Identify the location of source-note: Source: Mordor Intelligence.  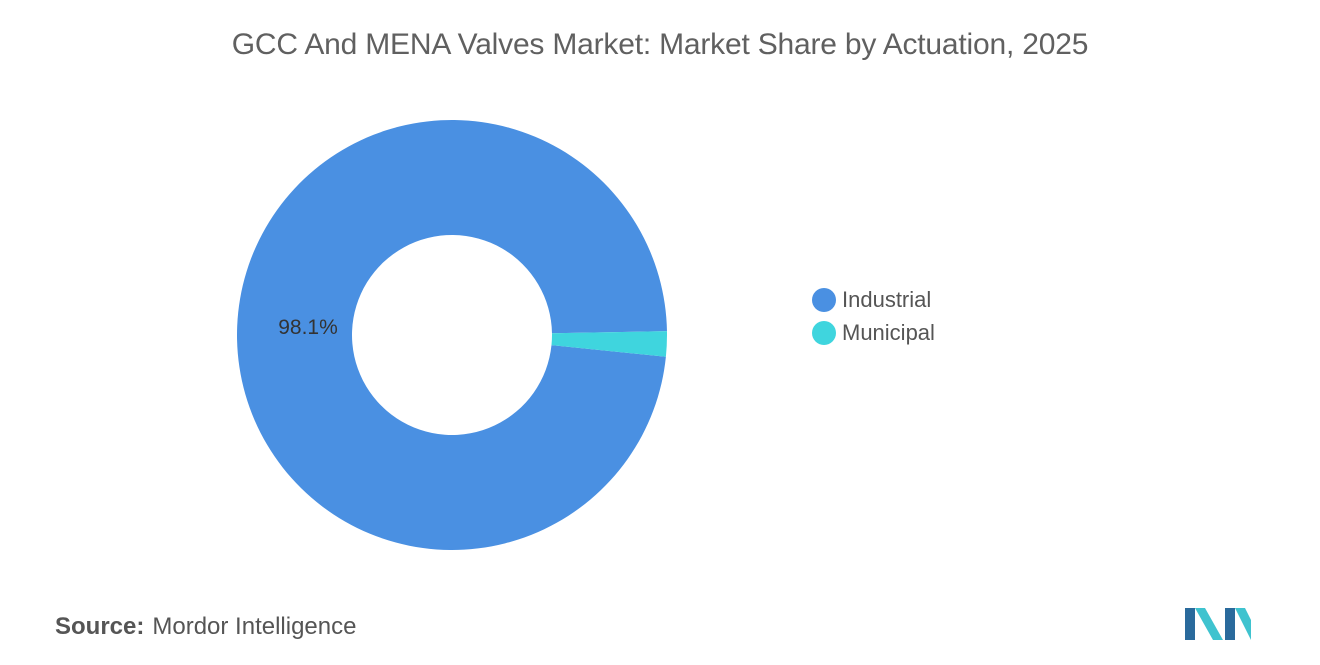
(205, 627).